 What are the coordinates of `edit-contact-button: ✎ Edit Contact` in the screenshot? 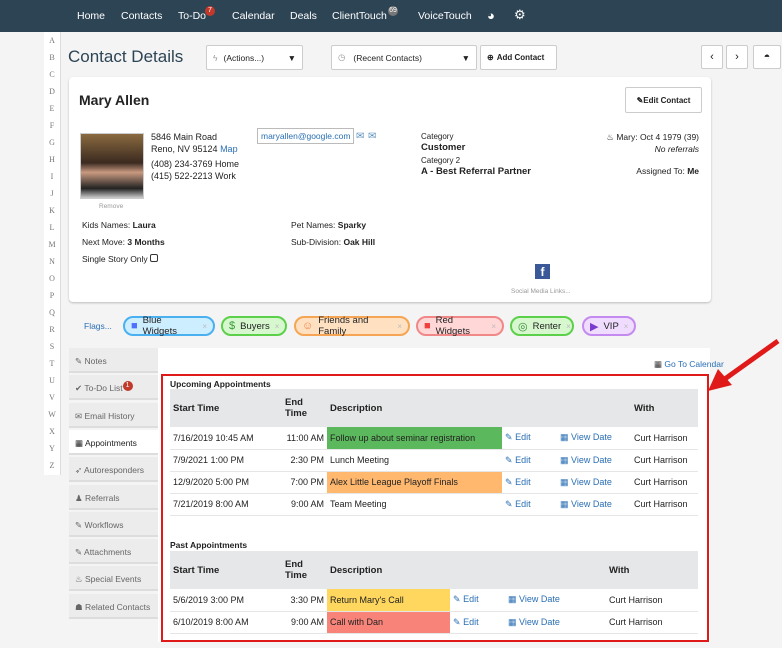 It's located at (663, 100).